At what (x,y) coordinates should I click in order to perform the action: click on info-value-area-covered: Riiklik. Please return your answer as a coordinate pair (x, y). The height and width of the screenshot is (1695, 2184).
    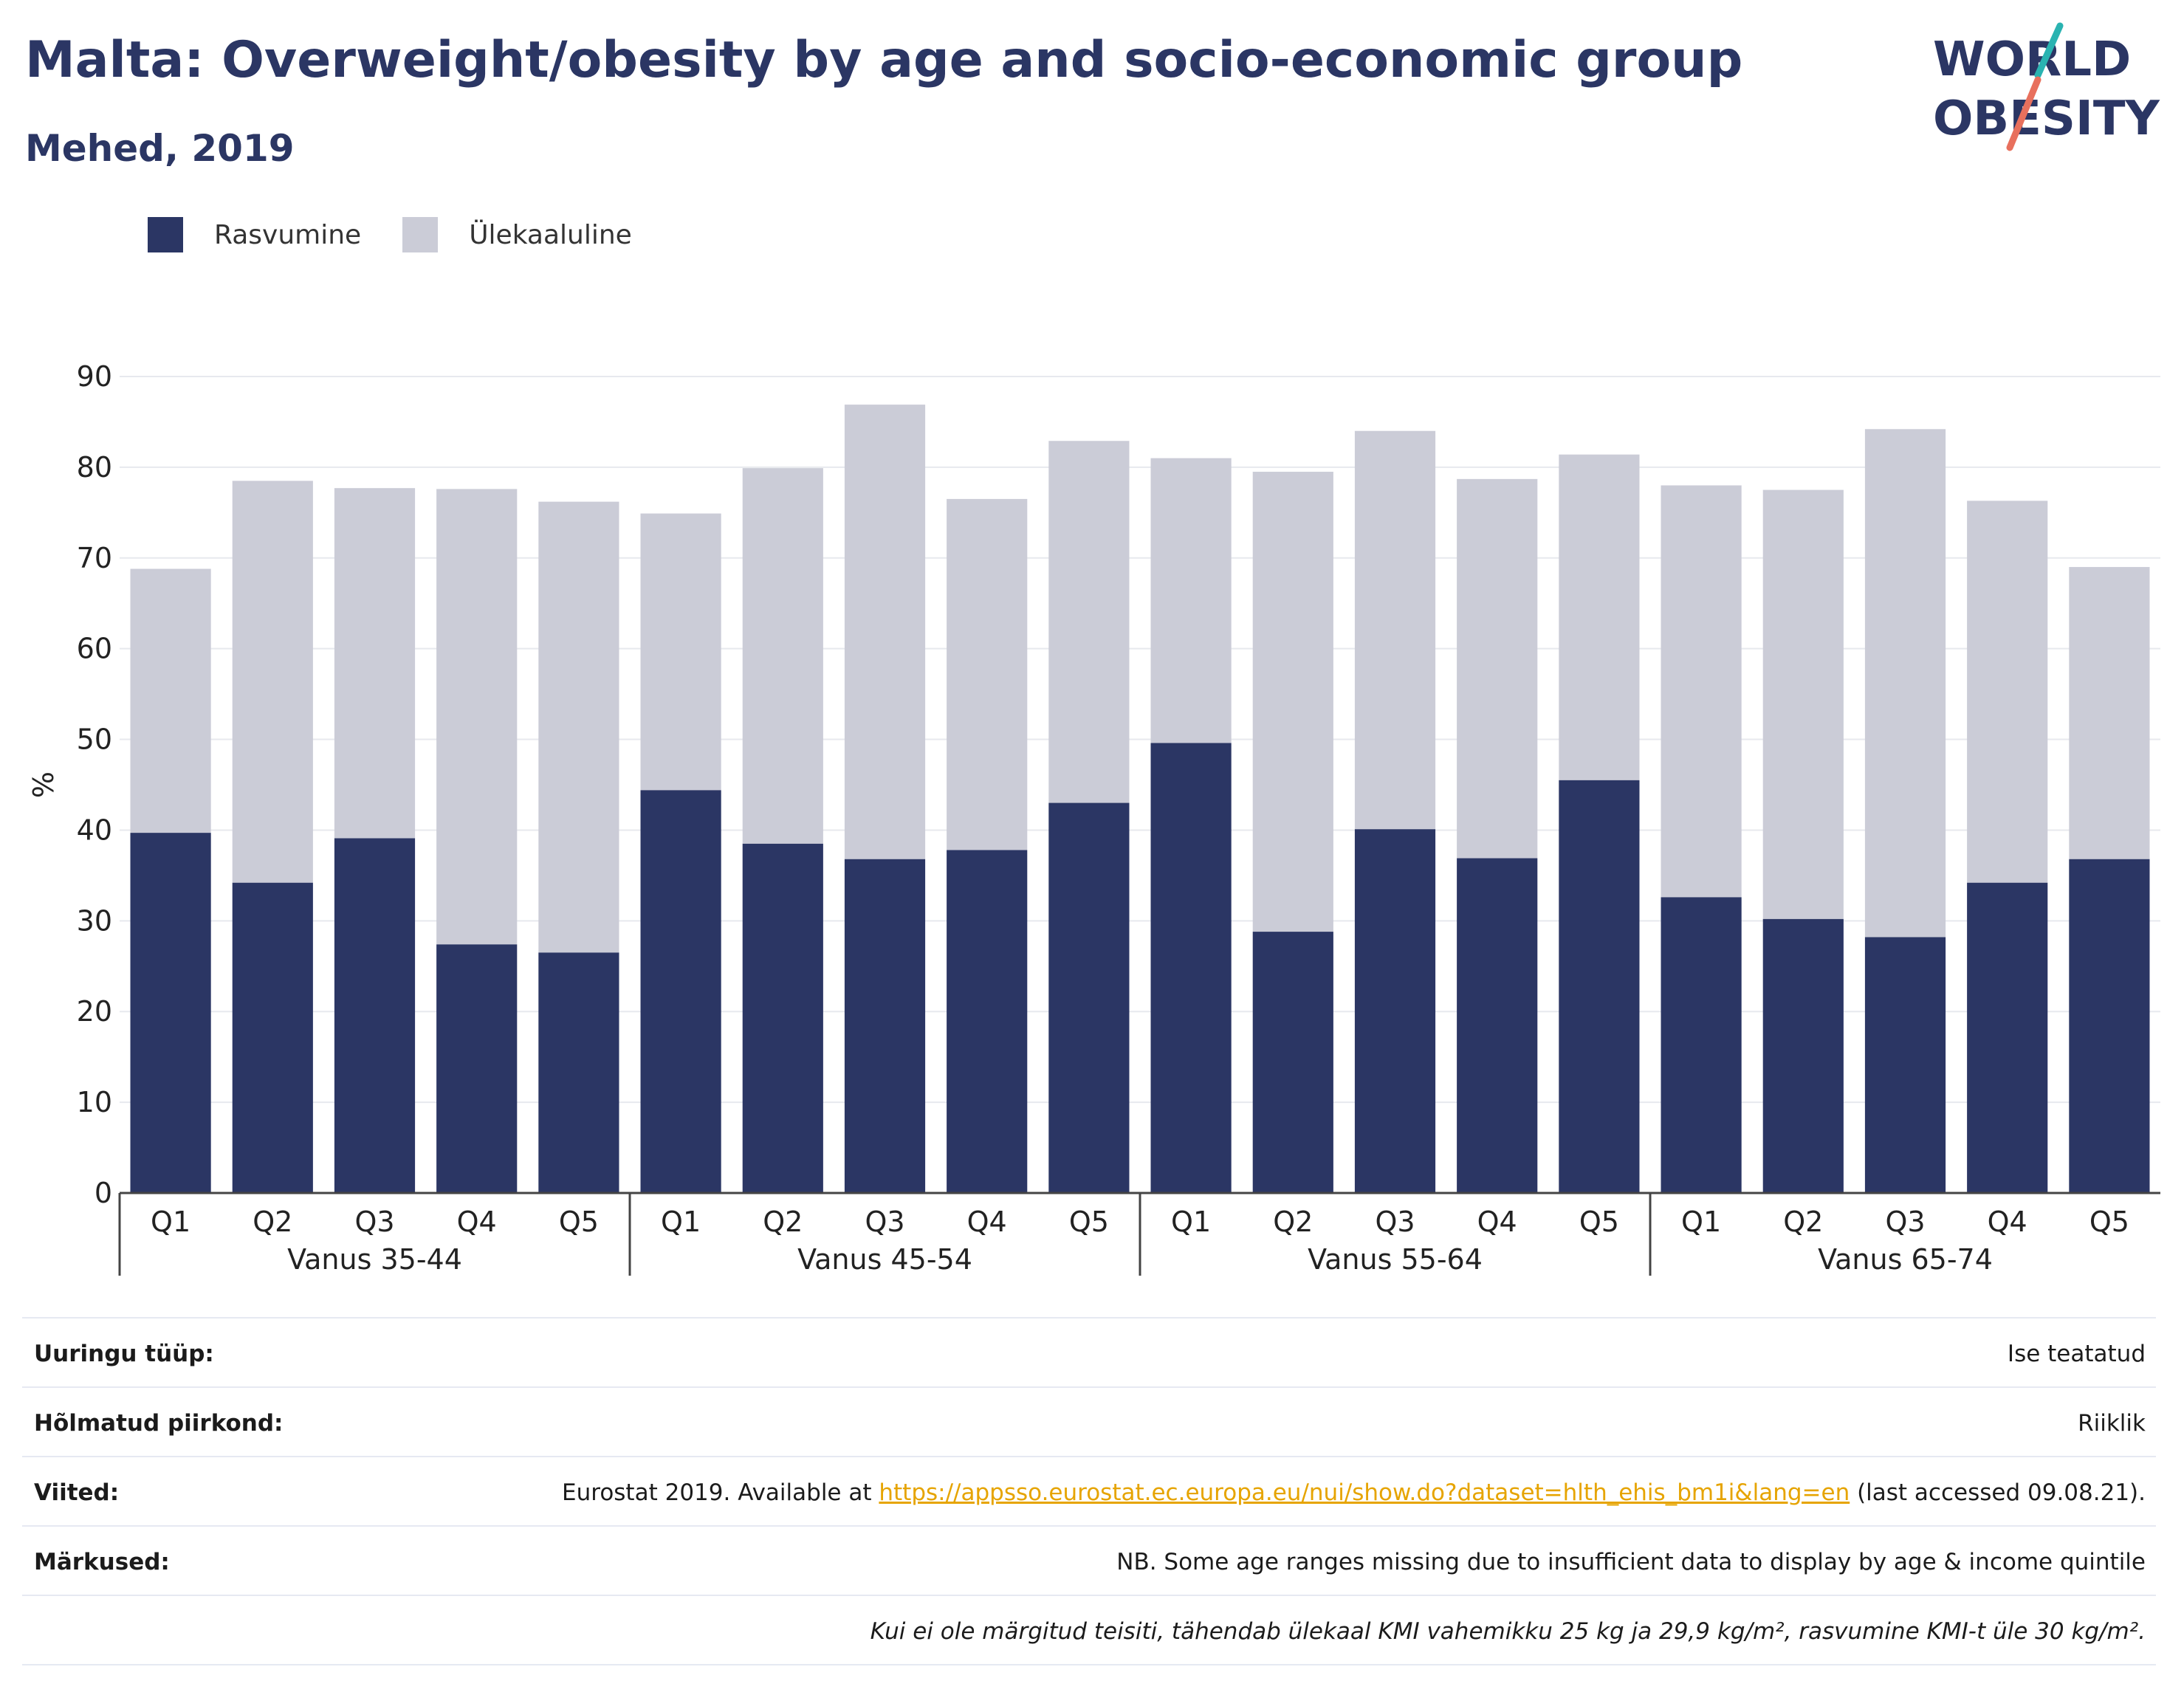
    Looking at the image, I should click on (2112, 1423).